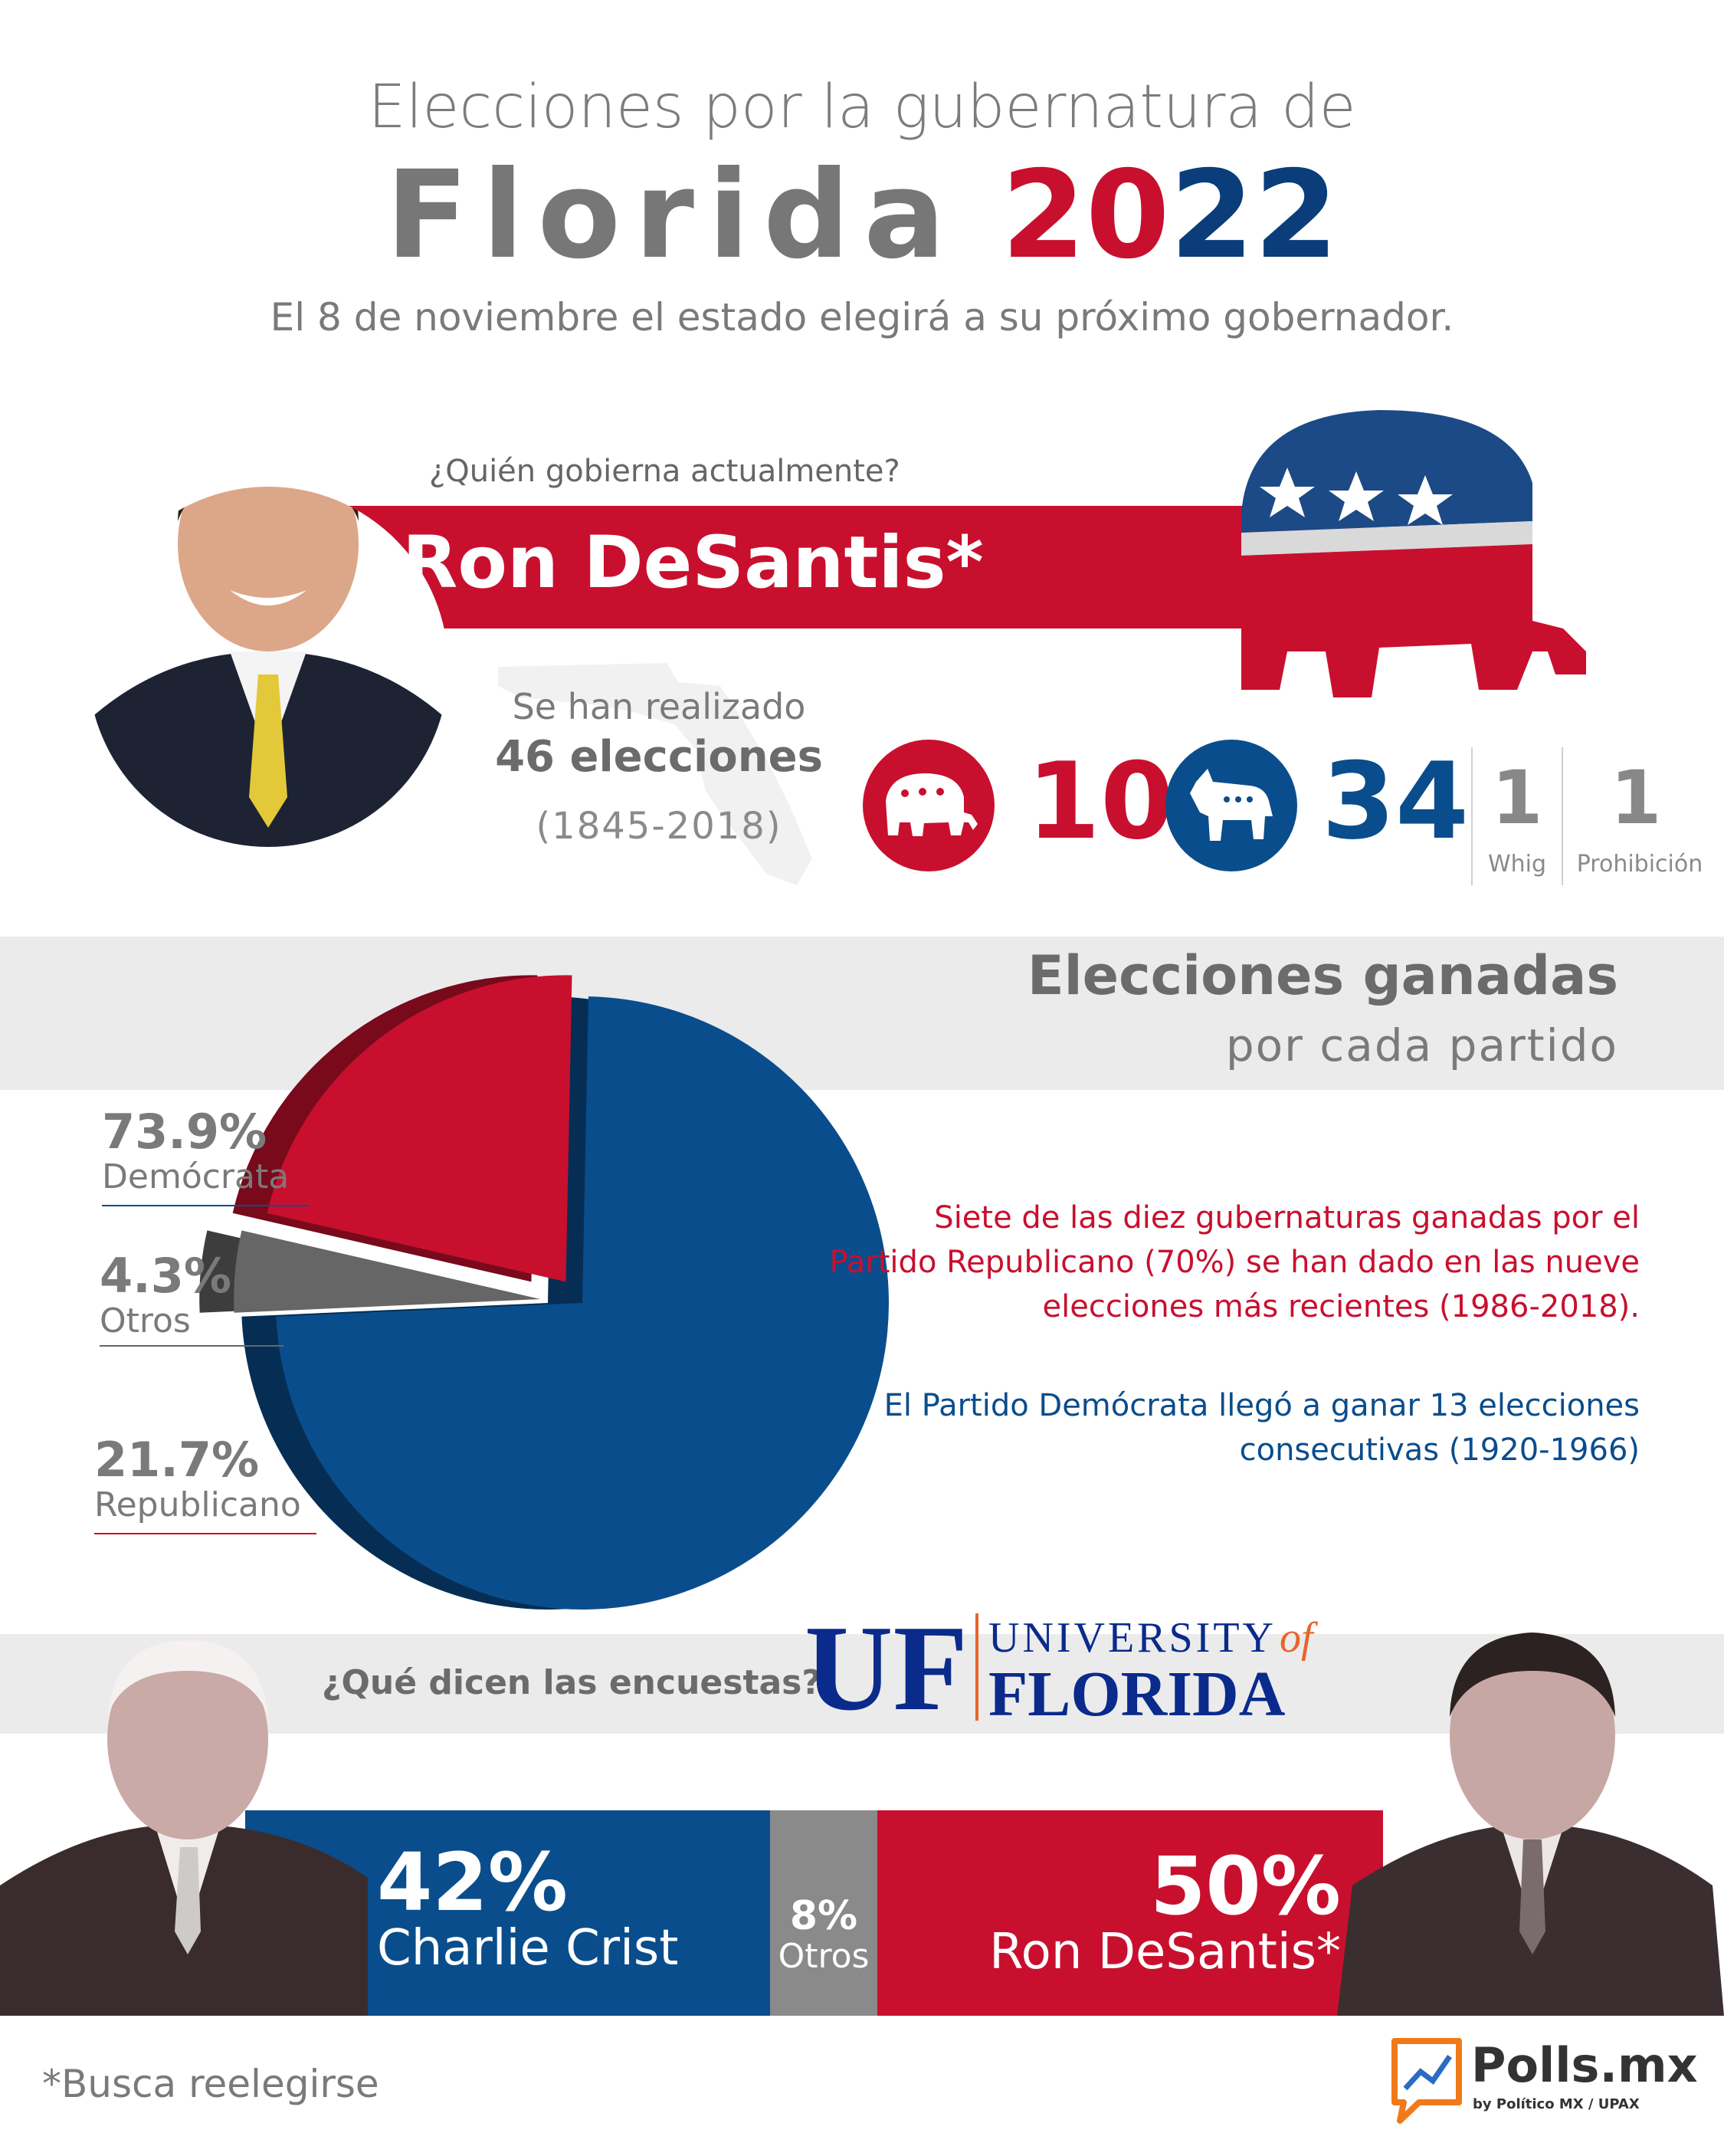  What do you see at coordinates (1130, 1913) in the screenshot?
I see `poll-bar-desantis` at bounding box center [1130, 1913].